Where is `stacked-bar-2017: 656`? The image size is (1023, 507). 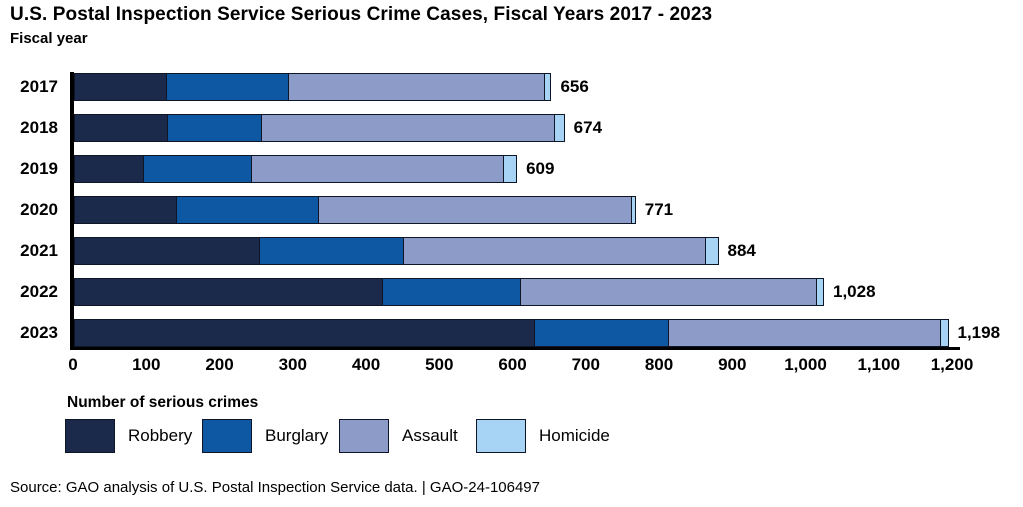
stacked-bar-2017: 656 is located at coordinates (331, 87).